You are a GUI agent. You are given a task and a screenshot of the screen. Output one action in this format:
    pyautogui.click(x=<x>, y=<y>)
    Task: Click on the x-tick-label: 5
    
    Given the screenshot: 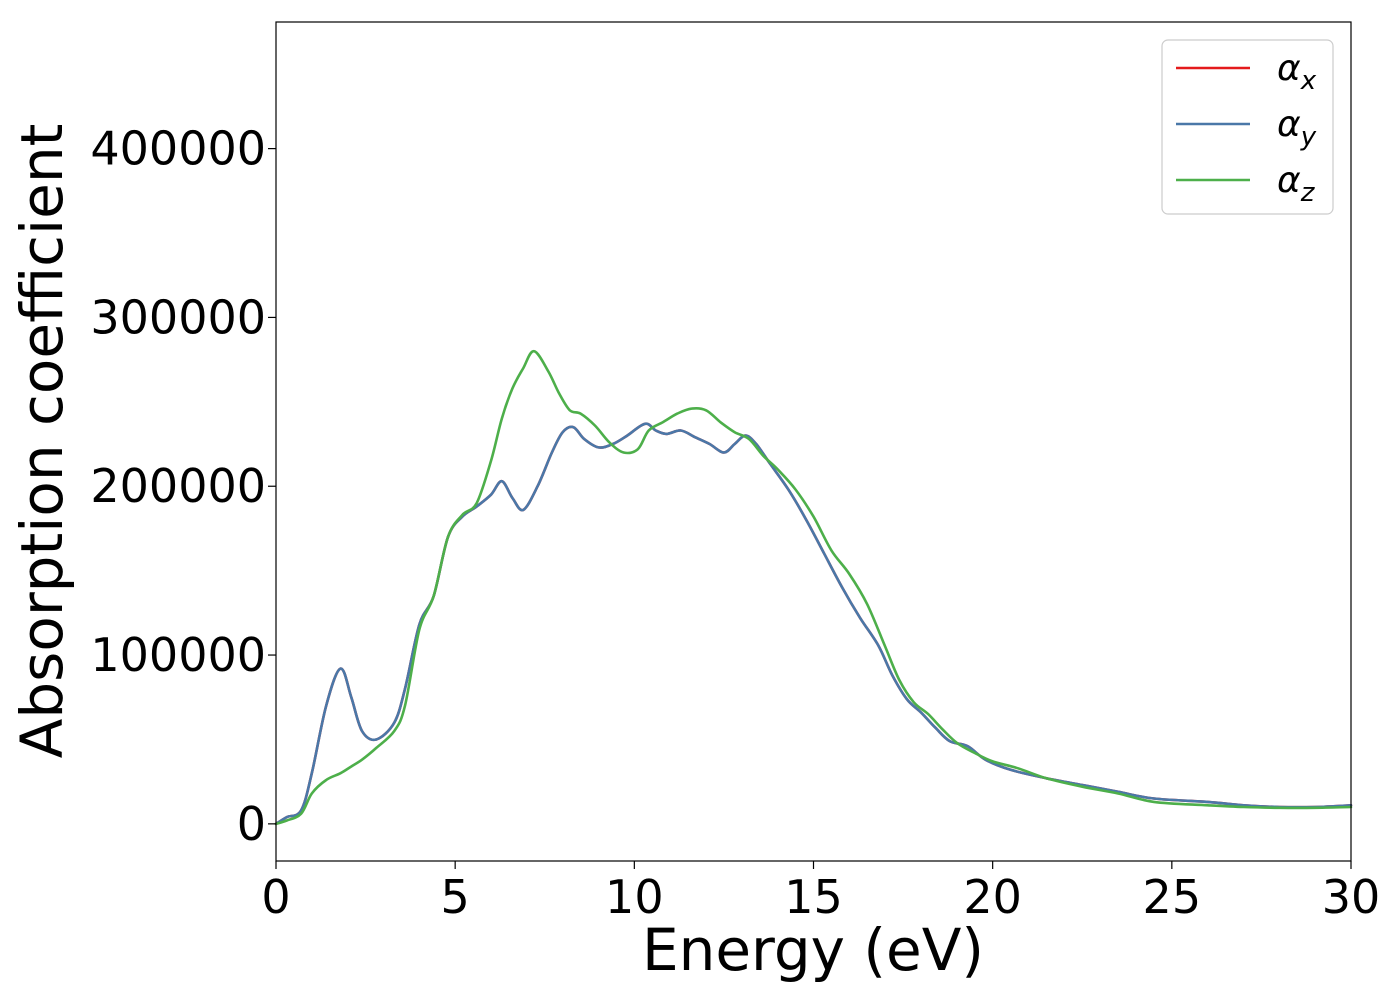 What is the action you would take?
    pyautogui.click(x=455, y=897)
    